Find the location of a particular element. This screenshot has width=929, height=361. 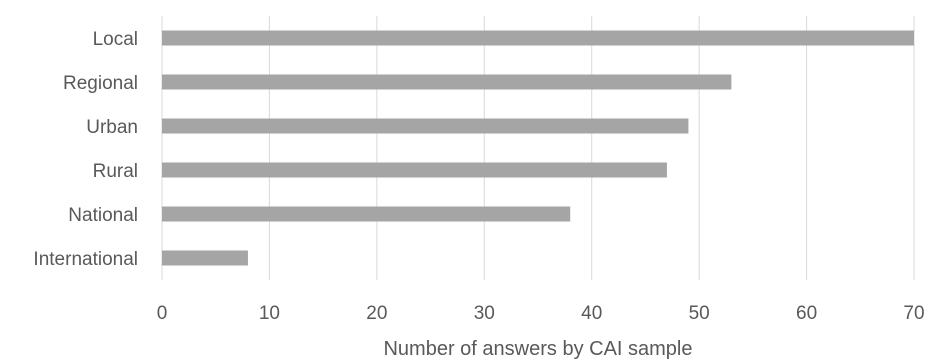

x-tick-label: 40 is located at coordinates (591, 313).